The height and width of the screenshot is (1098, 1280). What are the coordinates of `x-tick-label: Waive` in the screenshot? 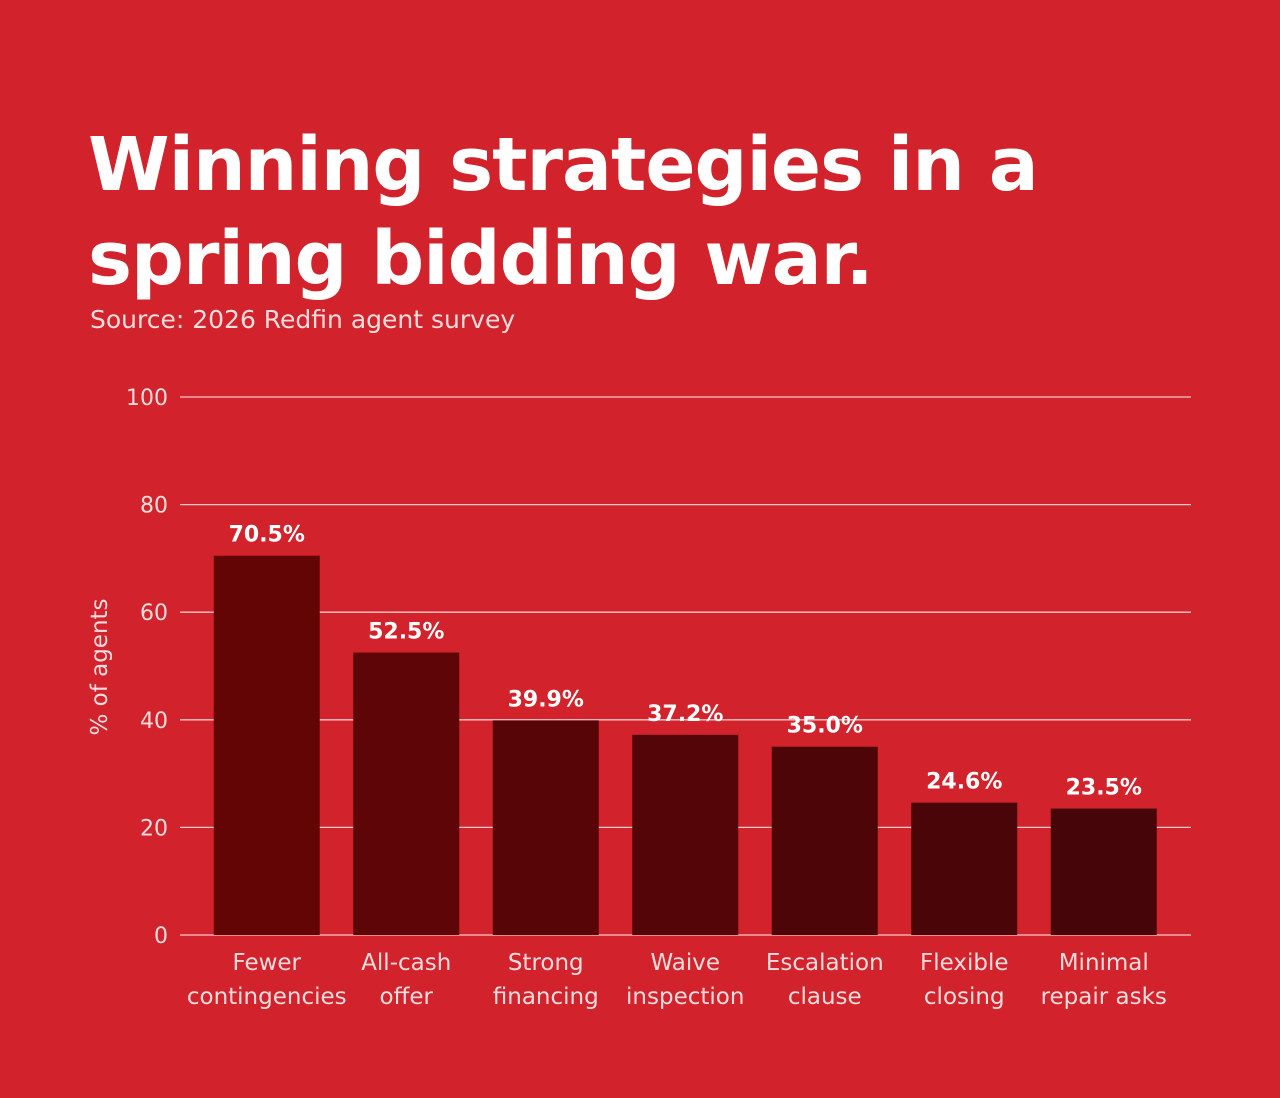 It's located at (685, 963).